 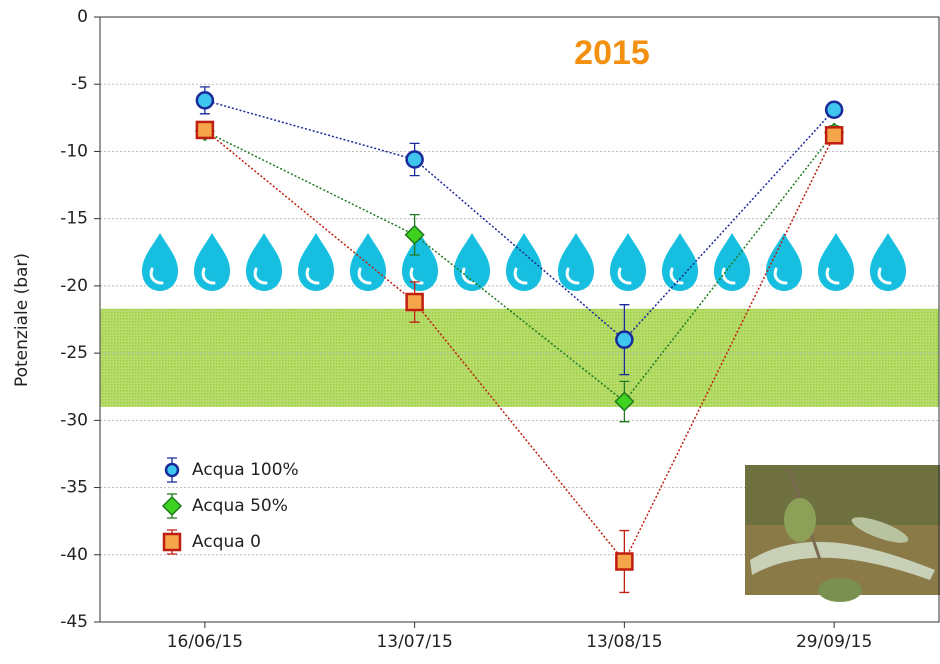 I want to click on x-tick-label: 13/08/15, so click(x=624, y=642).